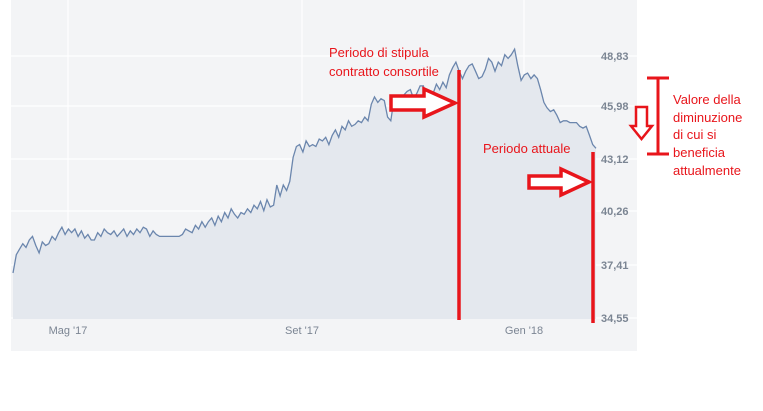 This screenshot has width=763, height=411. Describe the element at coordinates (615, 57) in the screenshot. I see `y-tick-label: 48,83` at that location.